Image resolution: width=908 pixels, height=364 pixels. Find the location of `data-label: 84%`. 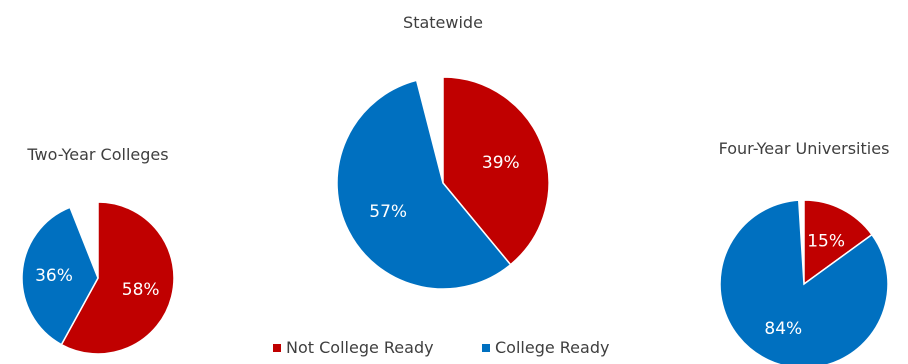

data-label: 84% is located at coordinates (783, 329).